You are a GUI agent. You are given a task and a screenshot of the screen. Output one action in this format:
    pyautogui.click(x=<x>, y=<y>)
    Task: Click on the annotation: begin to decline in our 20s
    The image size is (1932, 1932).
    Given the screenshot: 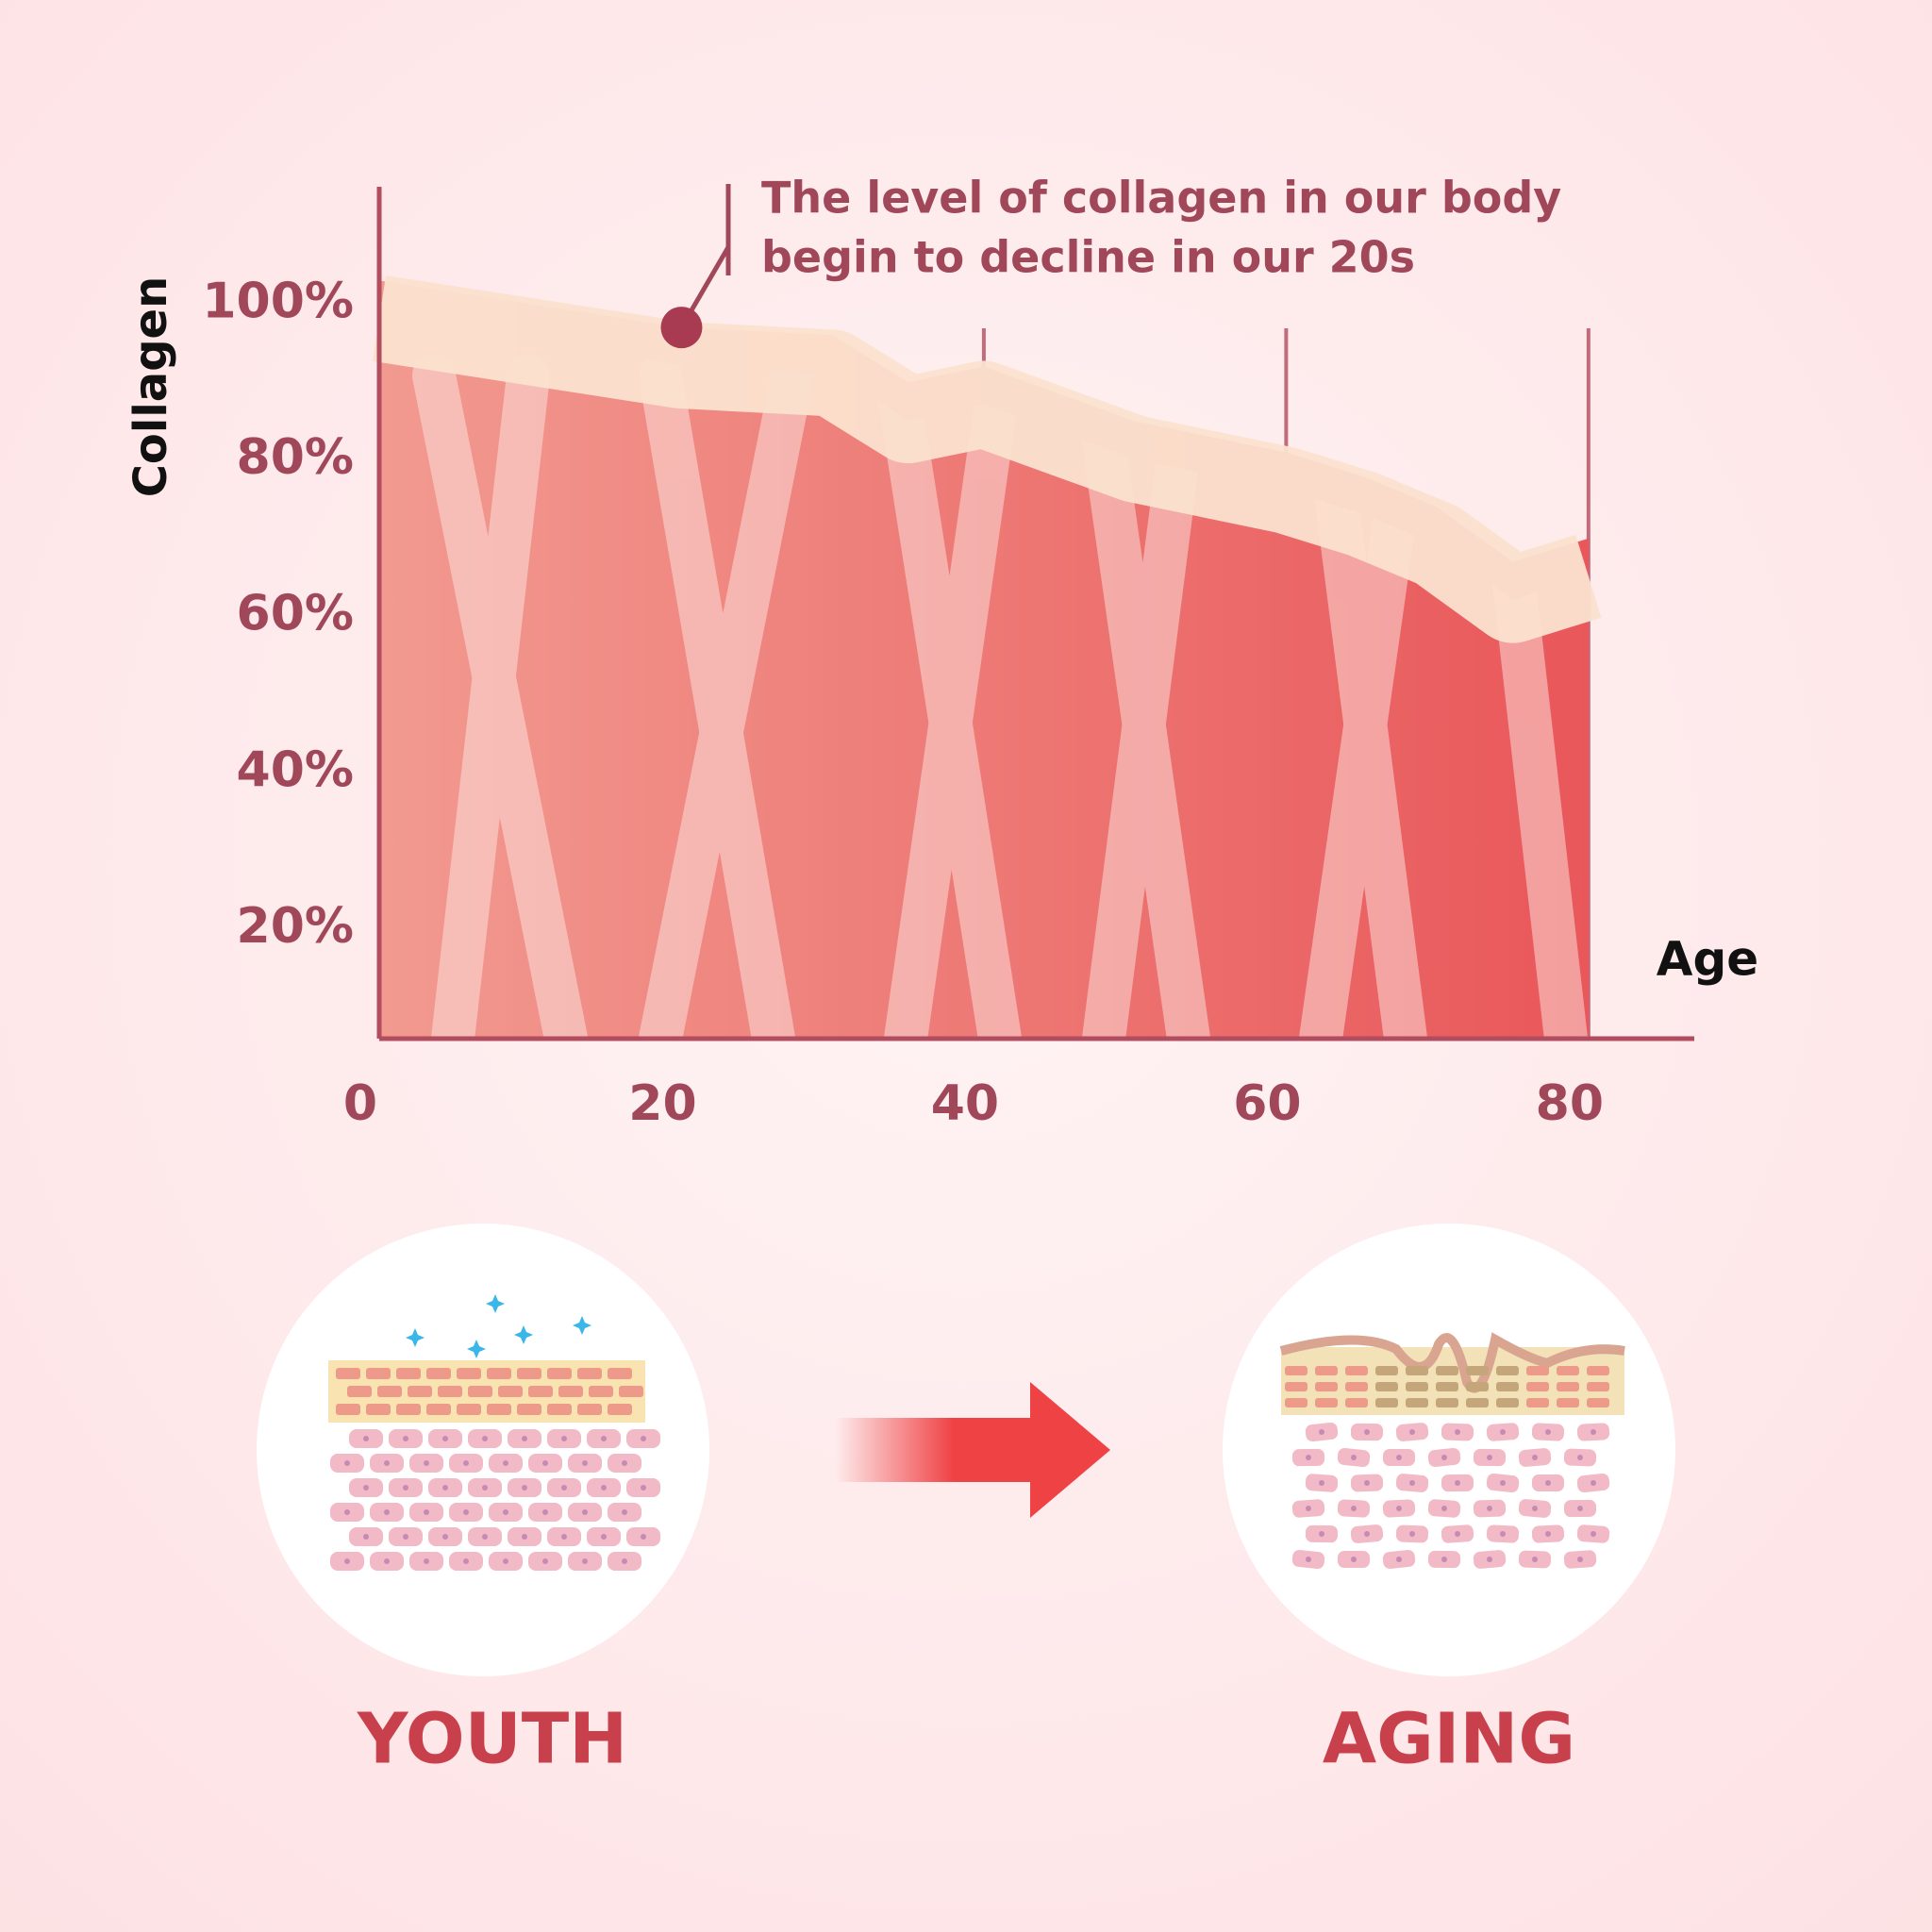 What is the action you would take?
    pyautogui.click(x=1088, y=257)
    